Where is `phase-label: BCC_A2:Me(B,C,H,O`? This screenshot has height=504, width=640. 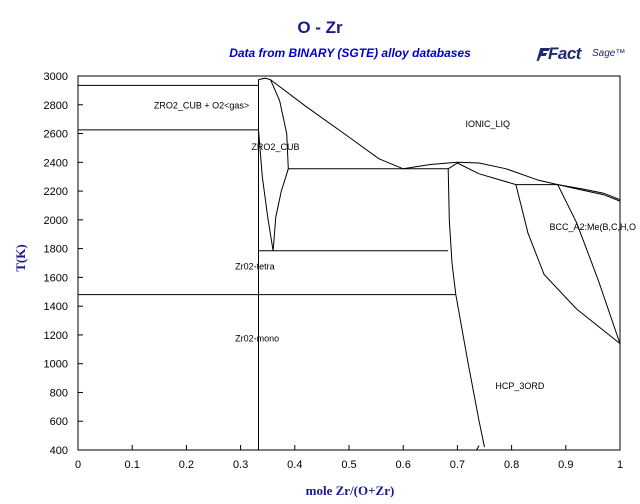
phase-label: BCC_A2:Me(B,C,H,O is located at coordinates (593, 227).